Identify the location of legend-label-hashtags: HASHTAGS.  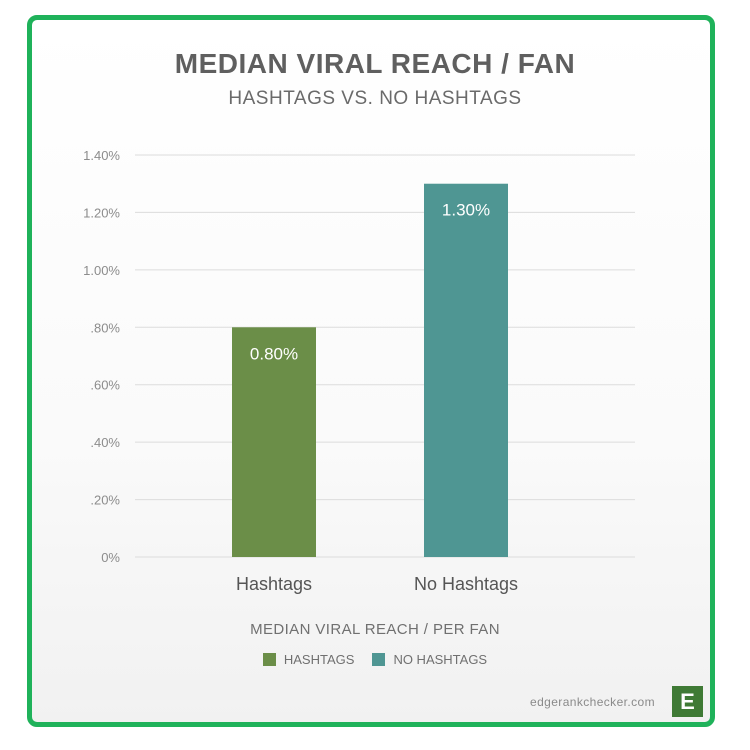
(319, 659).